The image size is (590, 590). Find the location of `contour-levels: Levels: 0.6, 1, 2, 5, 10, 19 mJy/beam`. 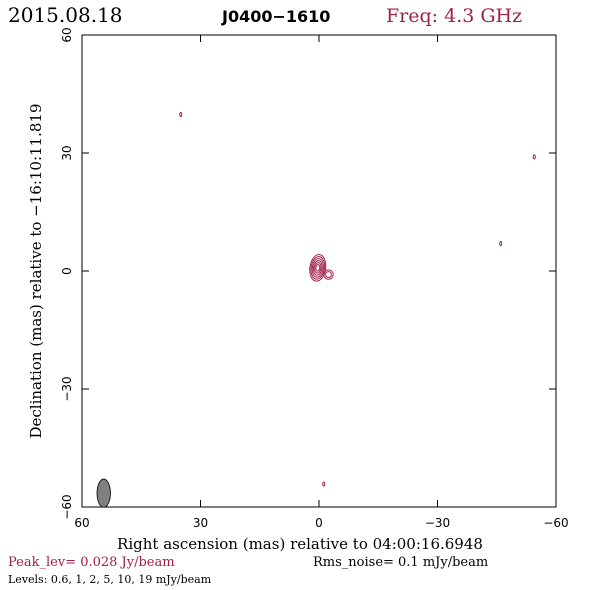

contour-levels: Levels: 0.6, 1, 2, 5, 10, 19 mJy/beam is located at coordinates (110, 579).